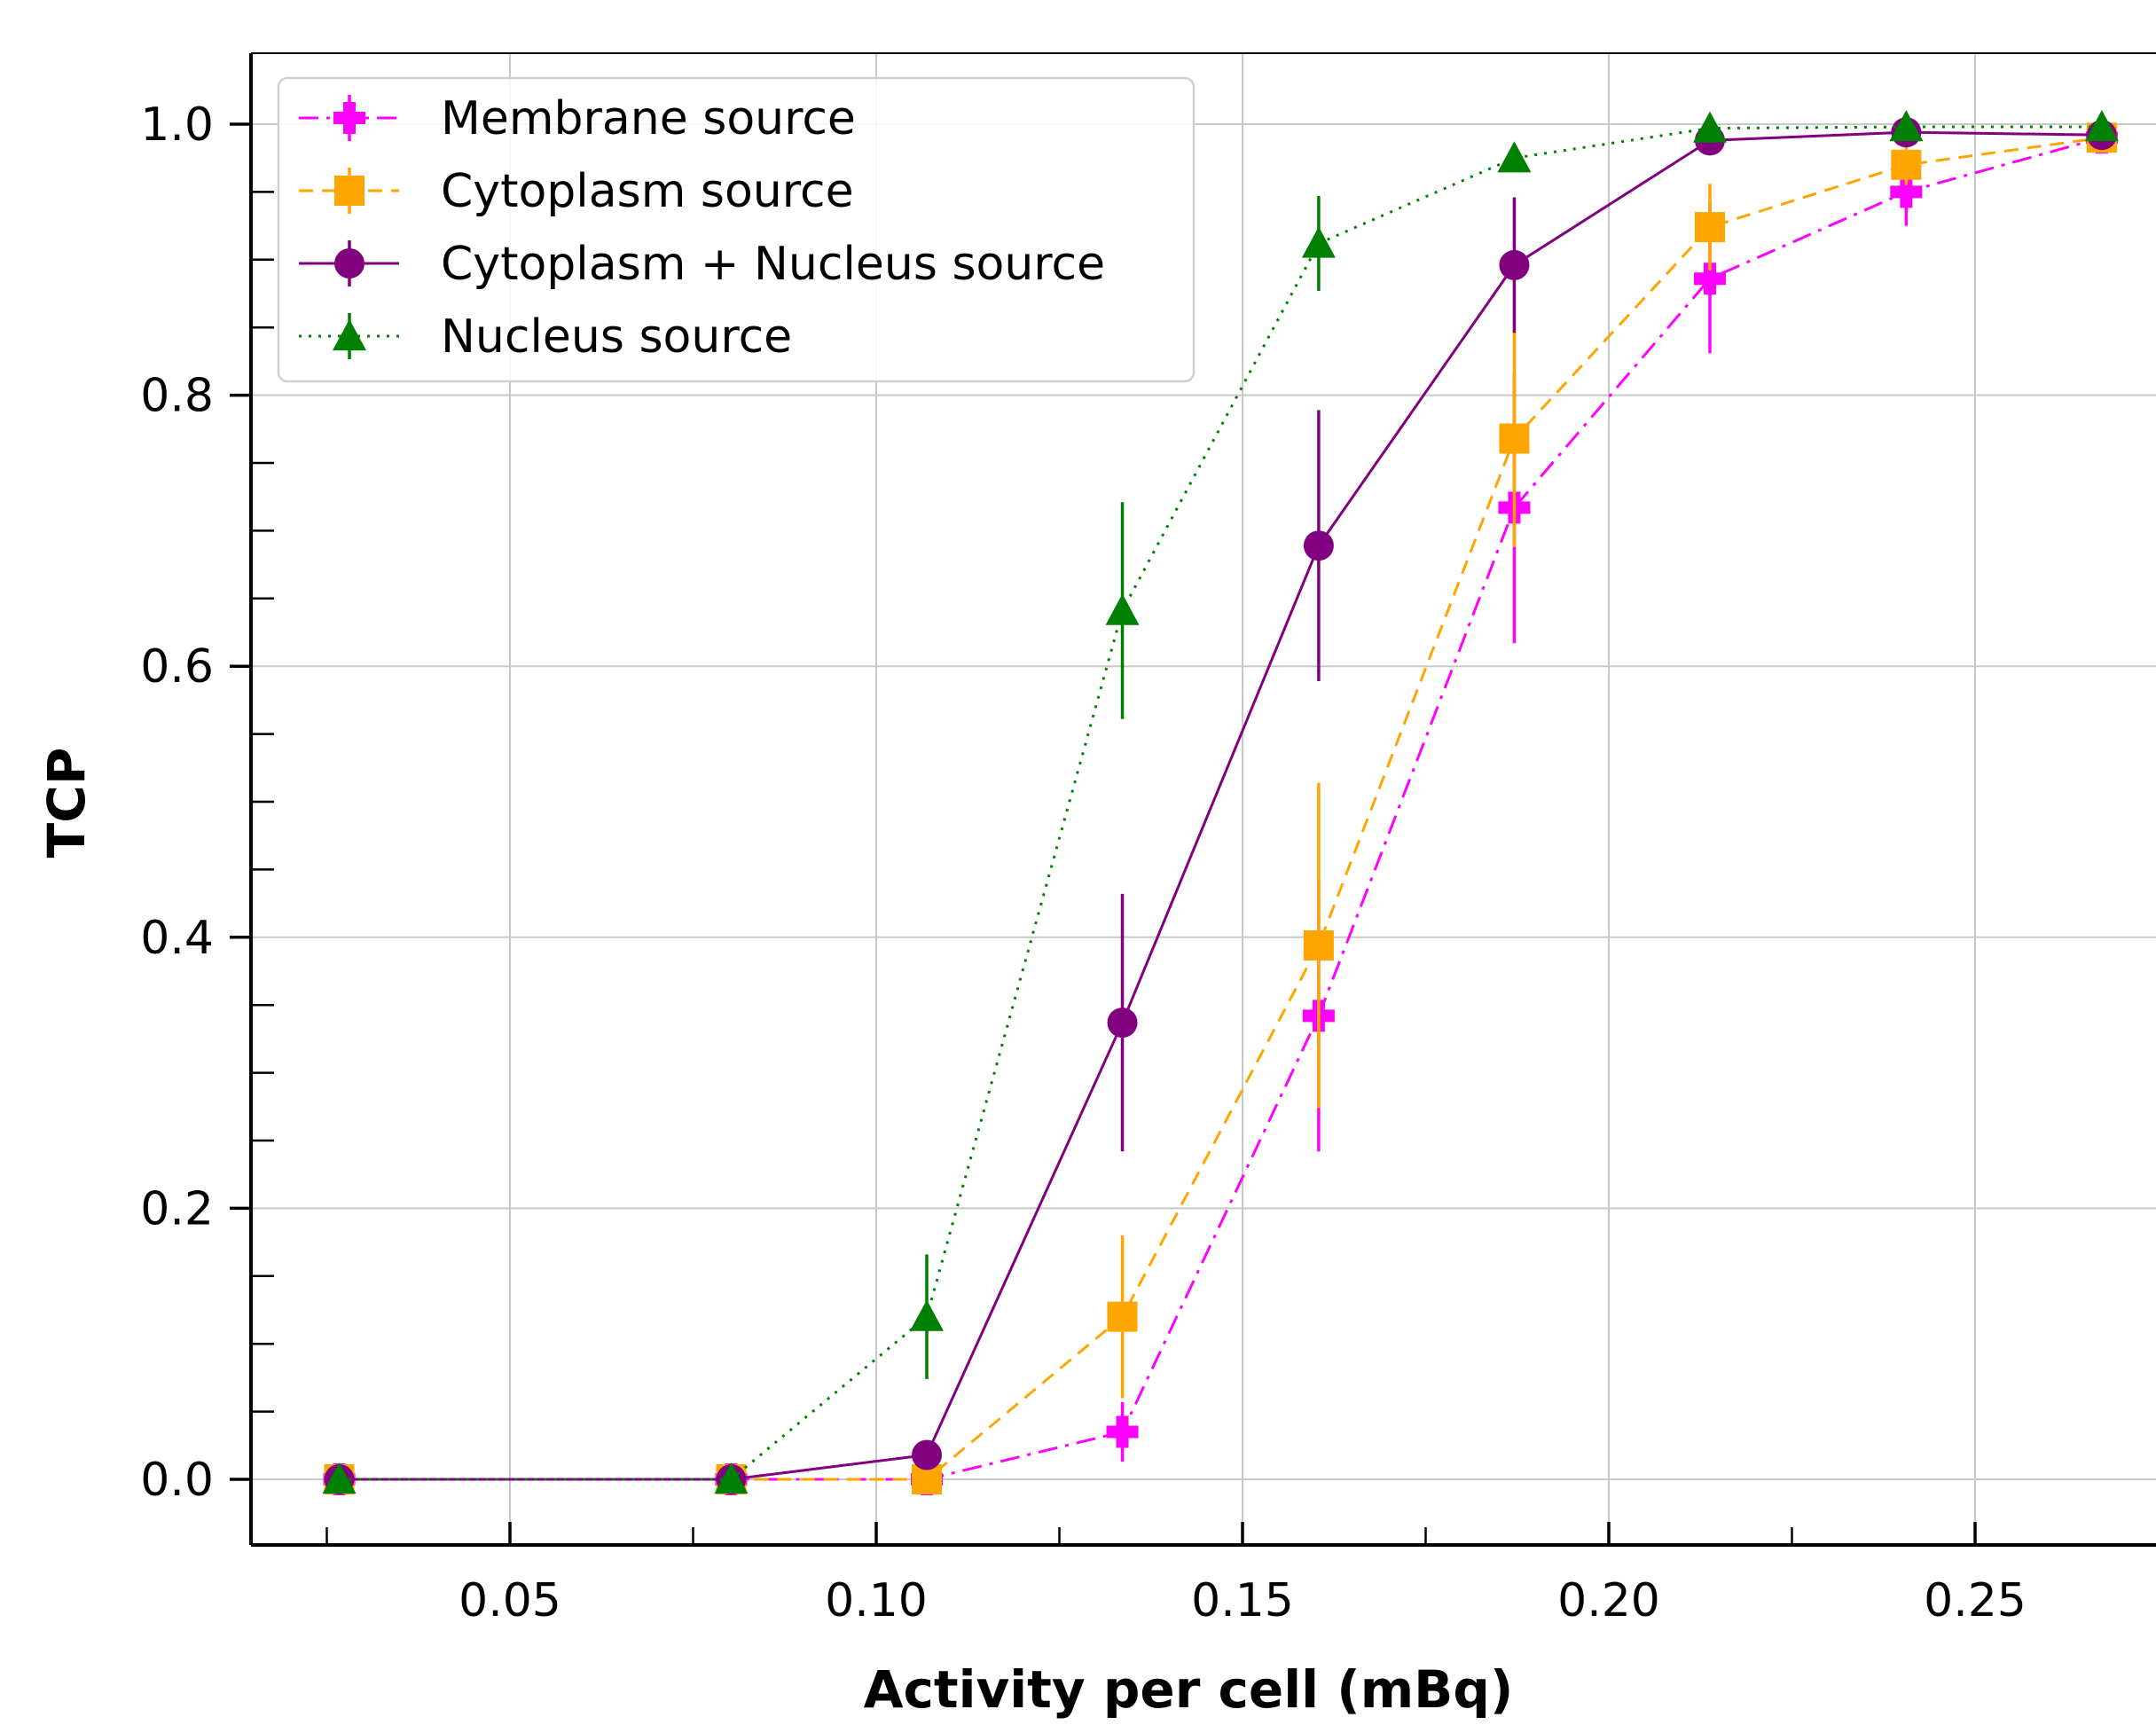  Describe the element at coordinates (648, 119) in the screenshot. I see `legend-label: Membrane source` at that location.